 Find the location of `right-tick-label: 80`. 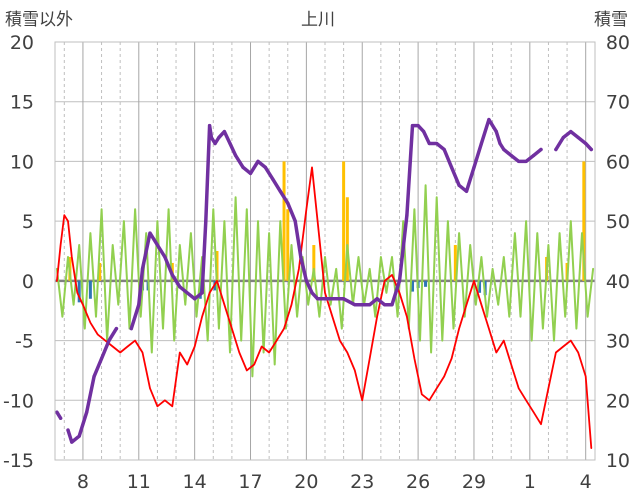

right-tick-label: 80 is located at coordinates (618, 43).